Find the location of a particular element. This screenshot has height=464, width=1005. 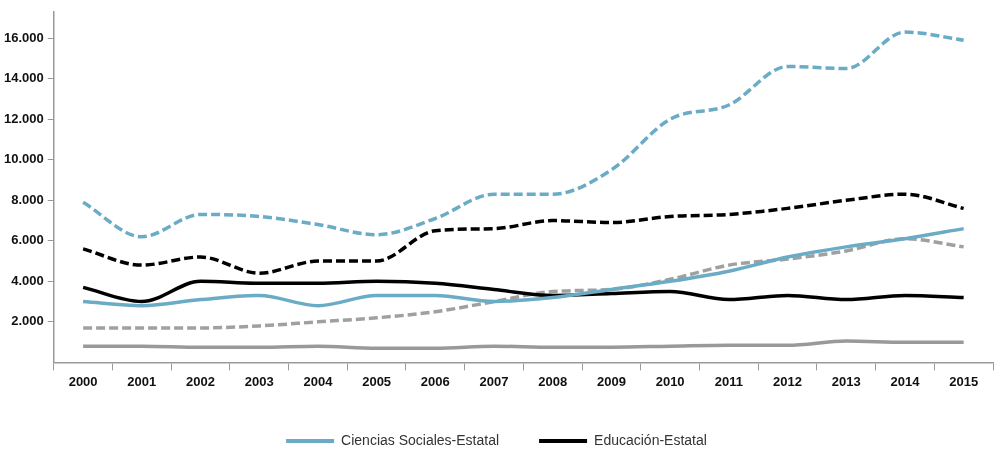

legend-label: Ciencias Sociales-Estatal is located at coordinates (420, 439).